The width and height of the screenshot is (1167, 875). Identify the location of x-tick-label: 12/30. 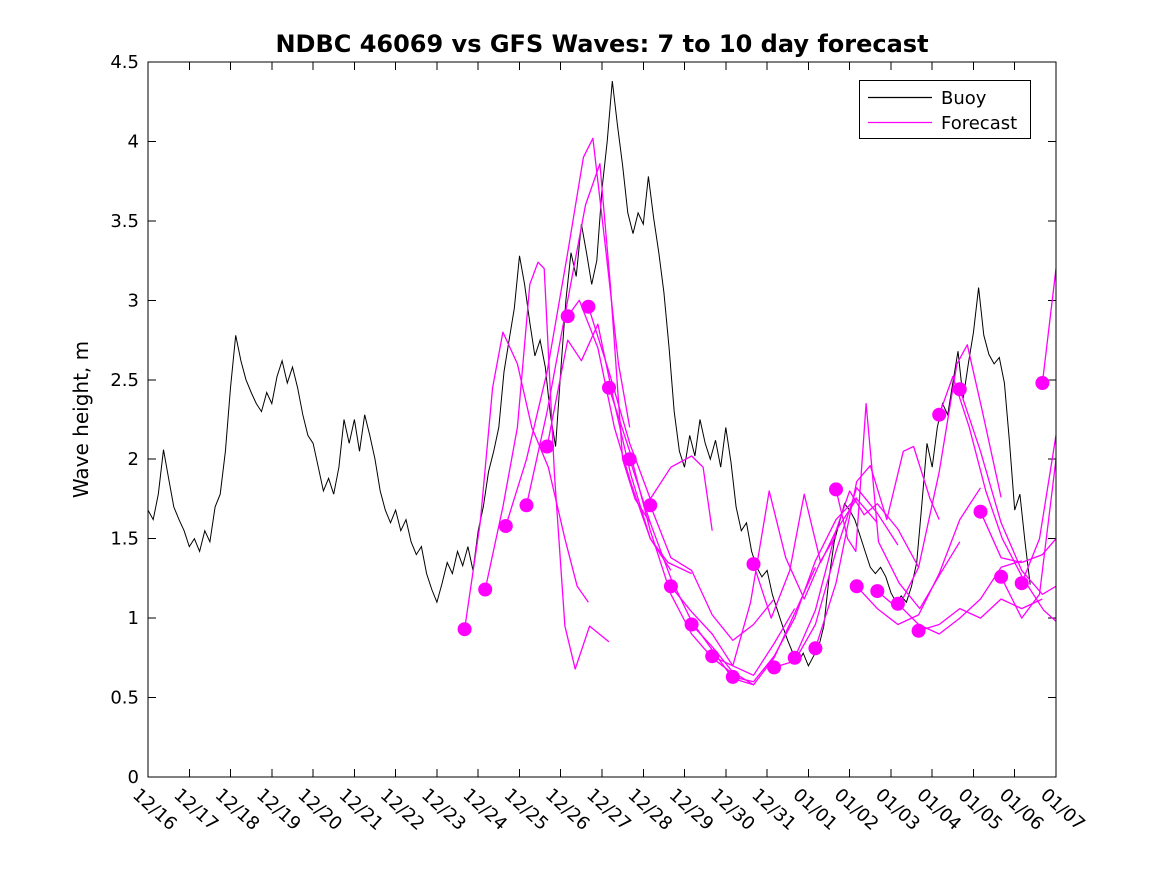
(732, 810).